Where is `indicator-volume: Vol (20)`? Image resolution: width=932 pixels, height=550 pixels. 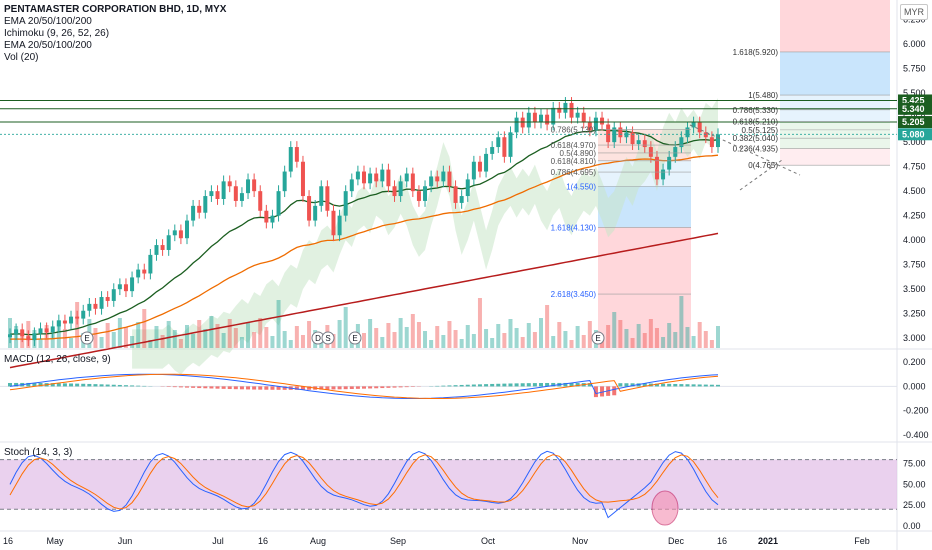 indicator-volume: Vol (20) is located at coordinates (21, 57).